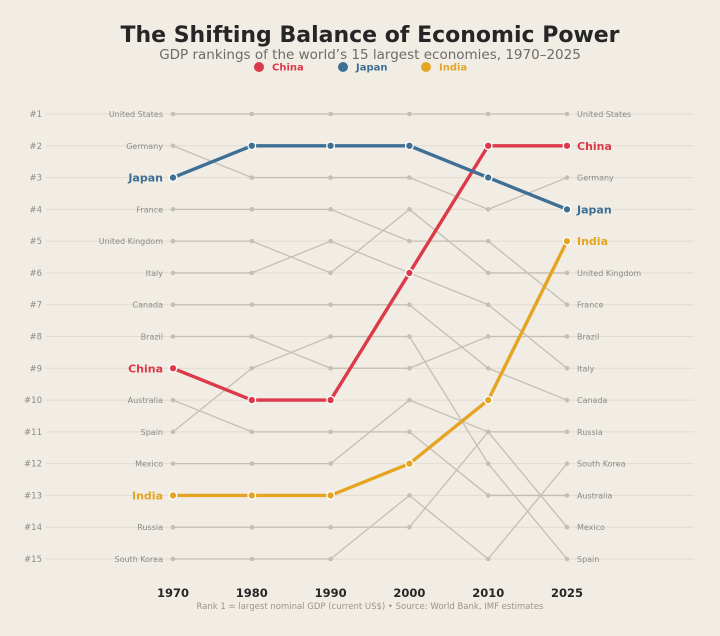  Describe the element at coordinates (567, 593) in the screenshot. I see `x-tick-label: 2025` at that location.